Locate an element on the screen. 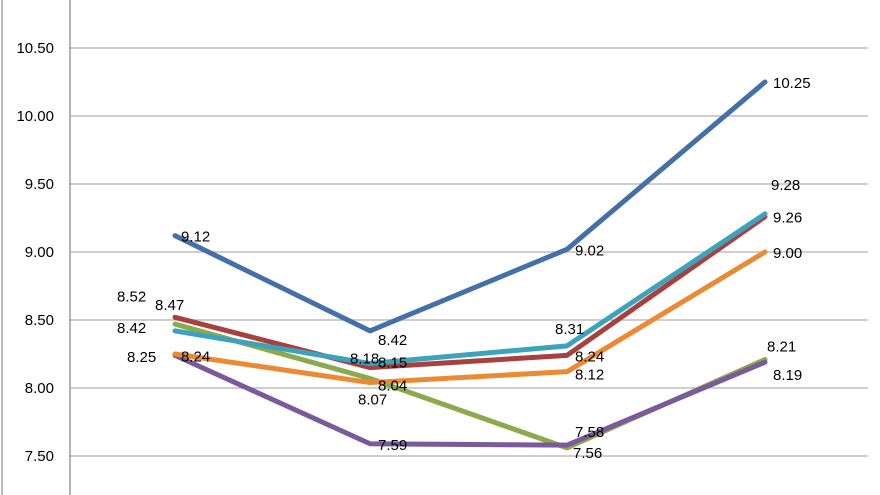  data-label: 8.18 is located at coordinates (364, 359).